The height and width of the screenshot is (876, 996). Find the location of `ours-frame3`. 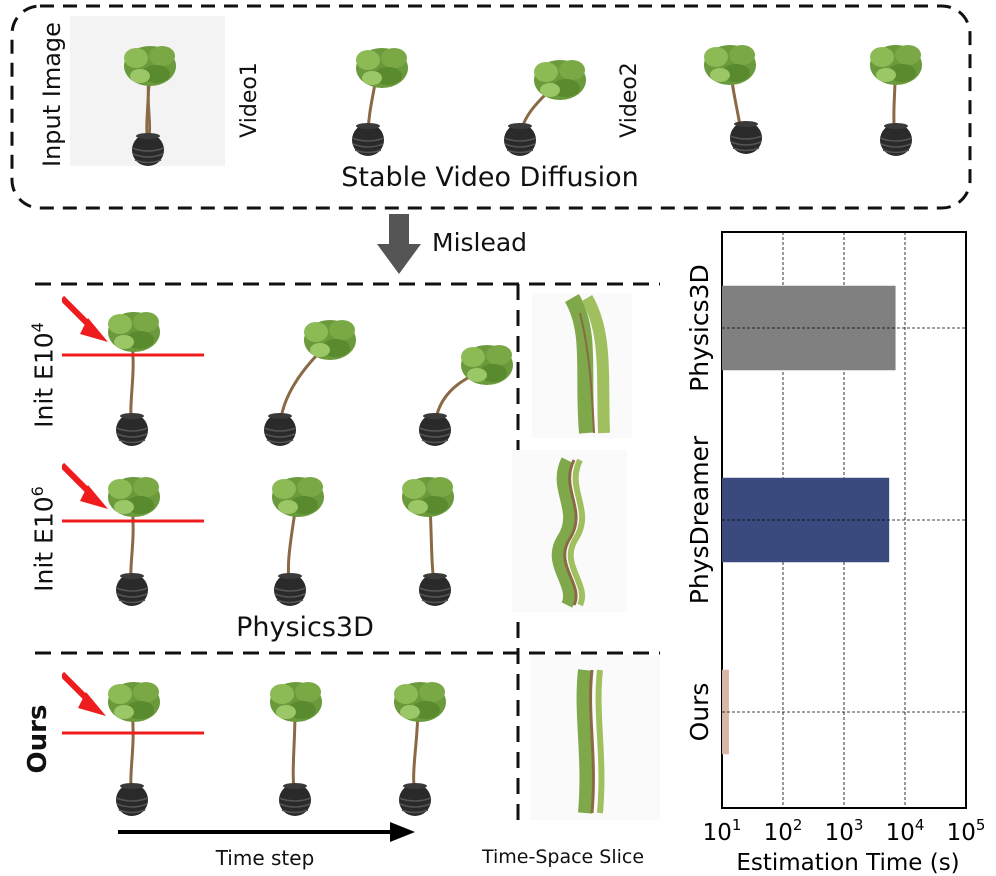

ours-frame3 is located at coordinates (420, 749).